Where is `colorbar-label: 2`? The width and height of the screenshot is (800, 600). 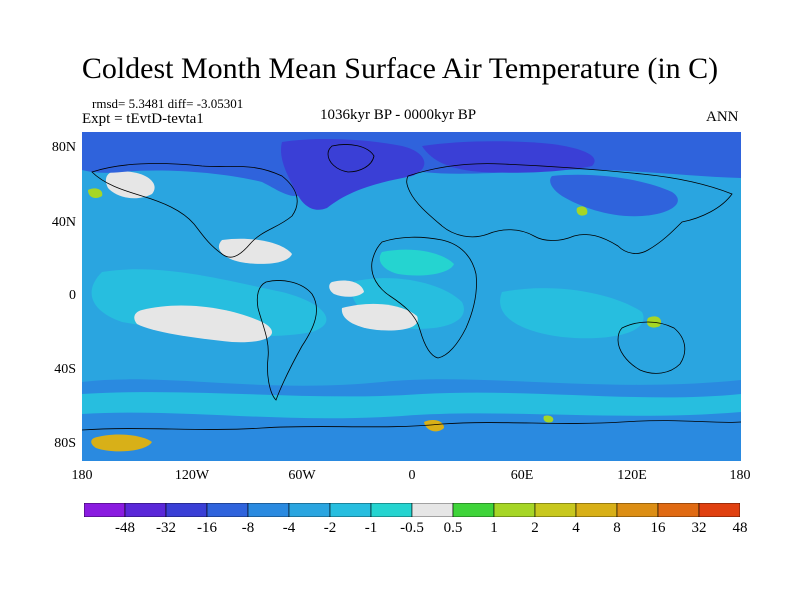
colorbar-label: 2 is located at coordinates (535, 528).